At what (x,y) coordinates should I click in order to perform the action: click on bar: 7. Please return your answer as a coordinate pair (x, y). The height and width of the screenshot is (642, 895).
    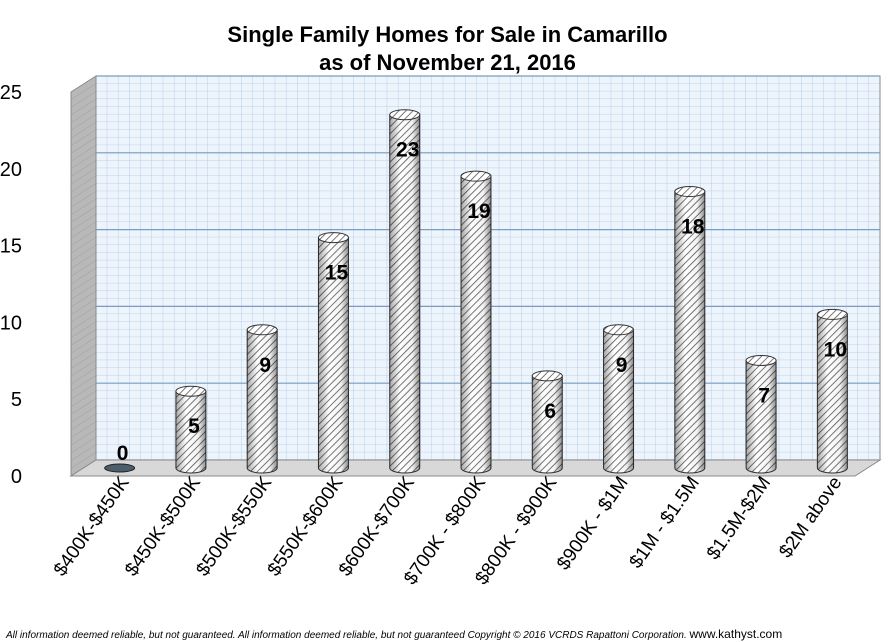
    Looking at the image, I should click on (761, 414).